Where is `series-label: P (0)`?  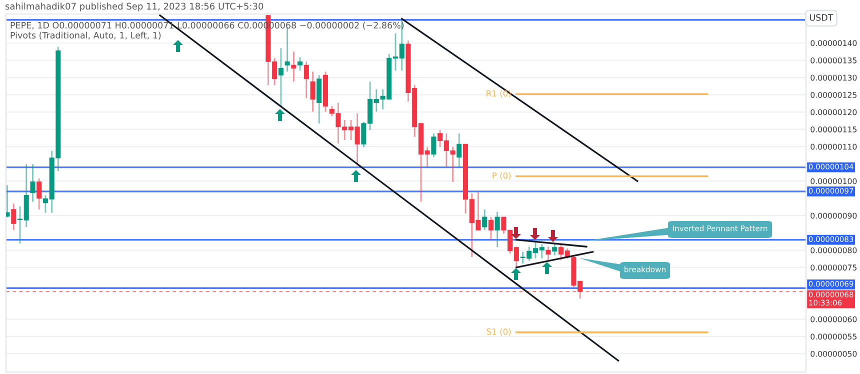
series-label: P (0) is located at coordinates (501, 176).